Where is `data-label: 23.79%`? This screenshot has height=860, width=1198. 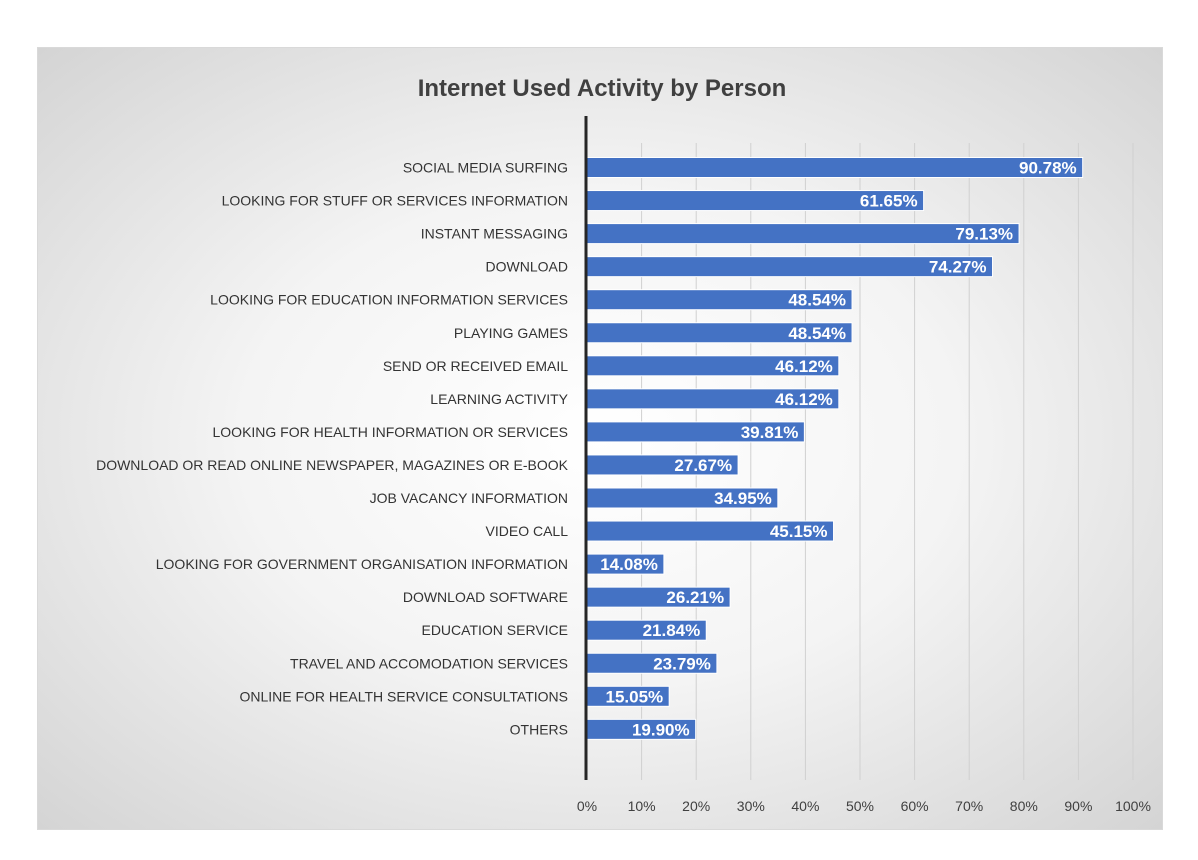
data-label: 23.79% is located at coordinates (682, 663).